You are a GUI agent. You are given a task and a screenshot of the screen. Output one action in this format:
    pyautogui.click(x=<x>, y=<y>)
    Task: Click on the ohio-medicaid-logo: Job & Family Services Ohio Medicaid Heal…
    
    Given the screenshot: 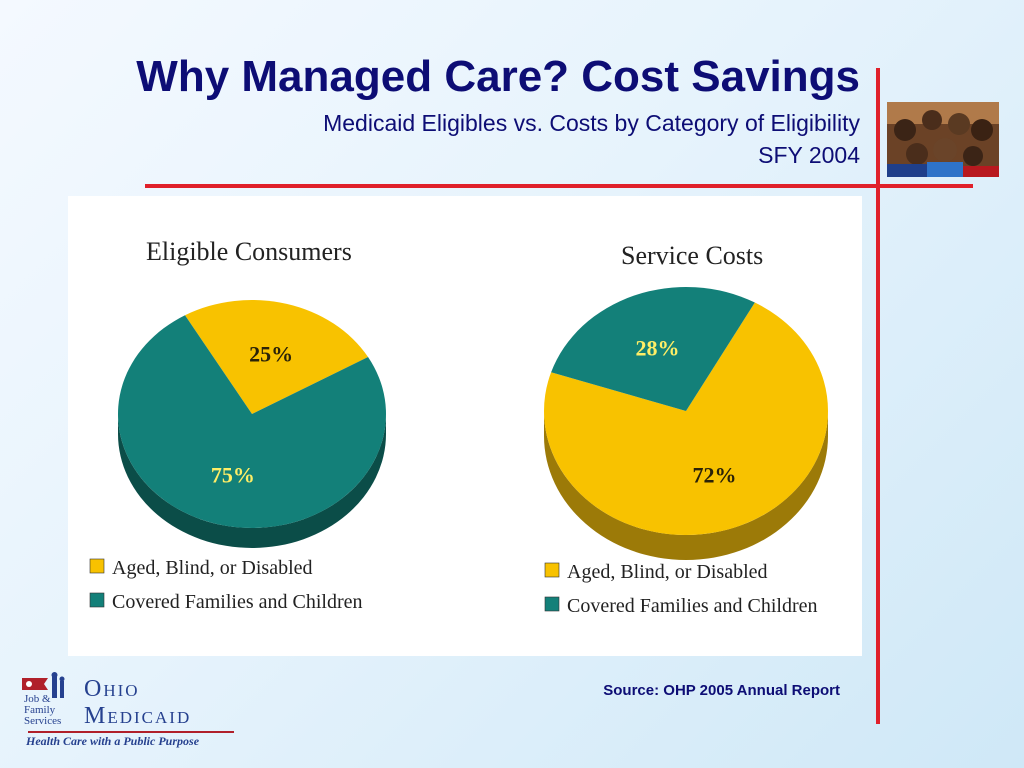 What is the action you would take?
    pyautogui.click(x=125, y=712)
    